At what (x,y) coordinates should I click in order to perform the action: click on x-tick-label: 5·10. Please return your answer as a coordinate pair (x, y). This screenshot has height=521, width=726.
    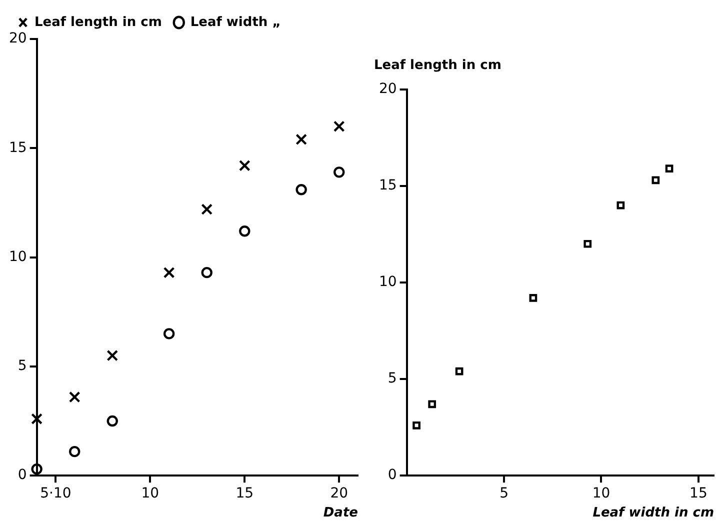
    Looking at the image, I should click on (56, 494).